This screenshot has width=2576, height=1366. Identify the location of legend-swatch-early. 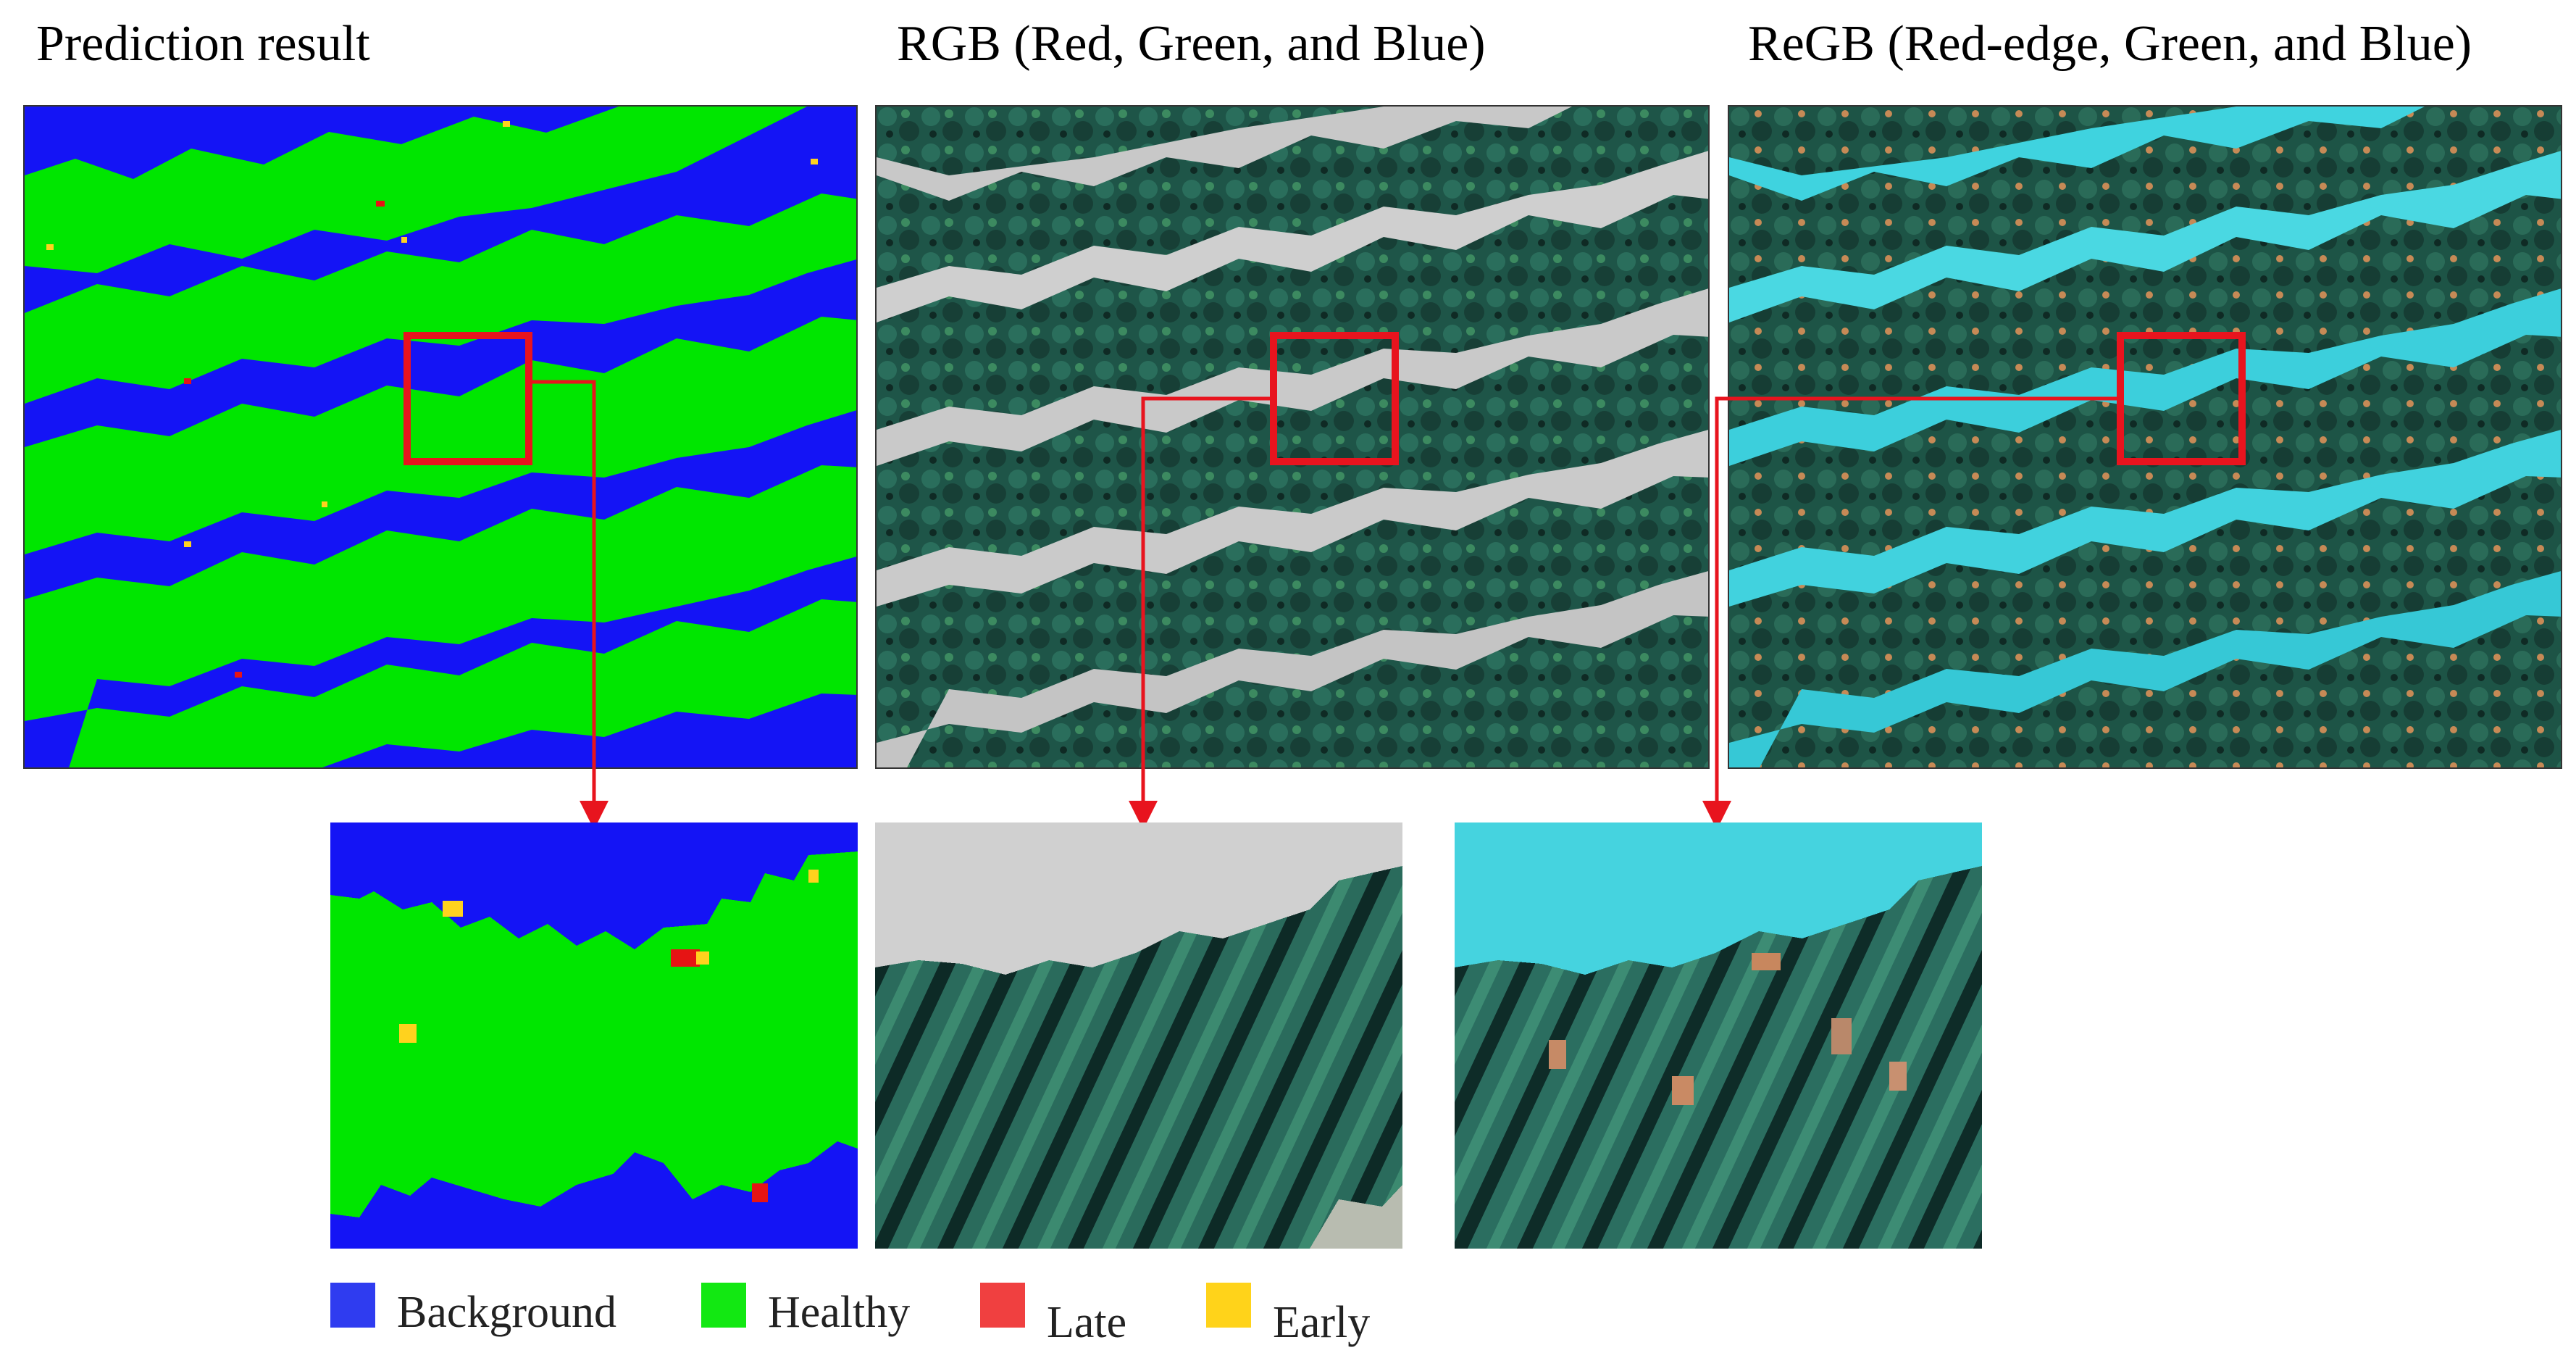
(1228, 1305).